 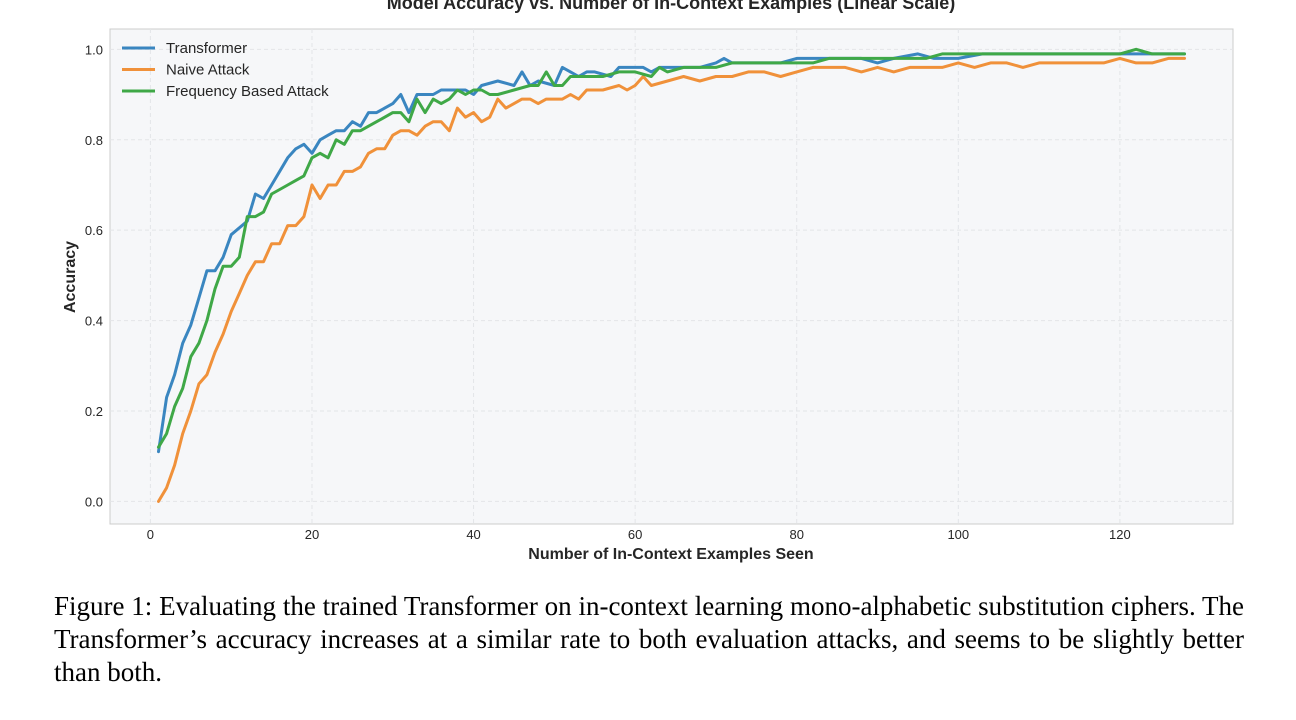 What do you see at coordinates (635, 534) in the screenshot?
I see `x-tick-label: 60` at bounding box center [635, 534].